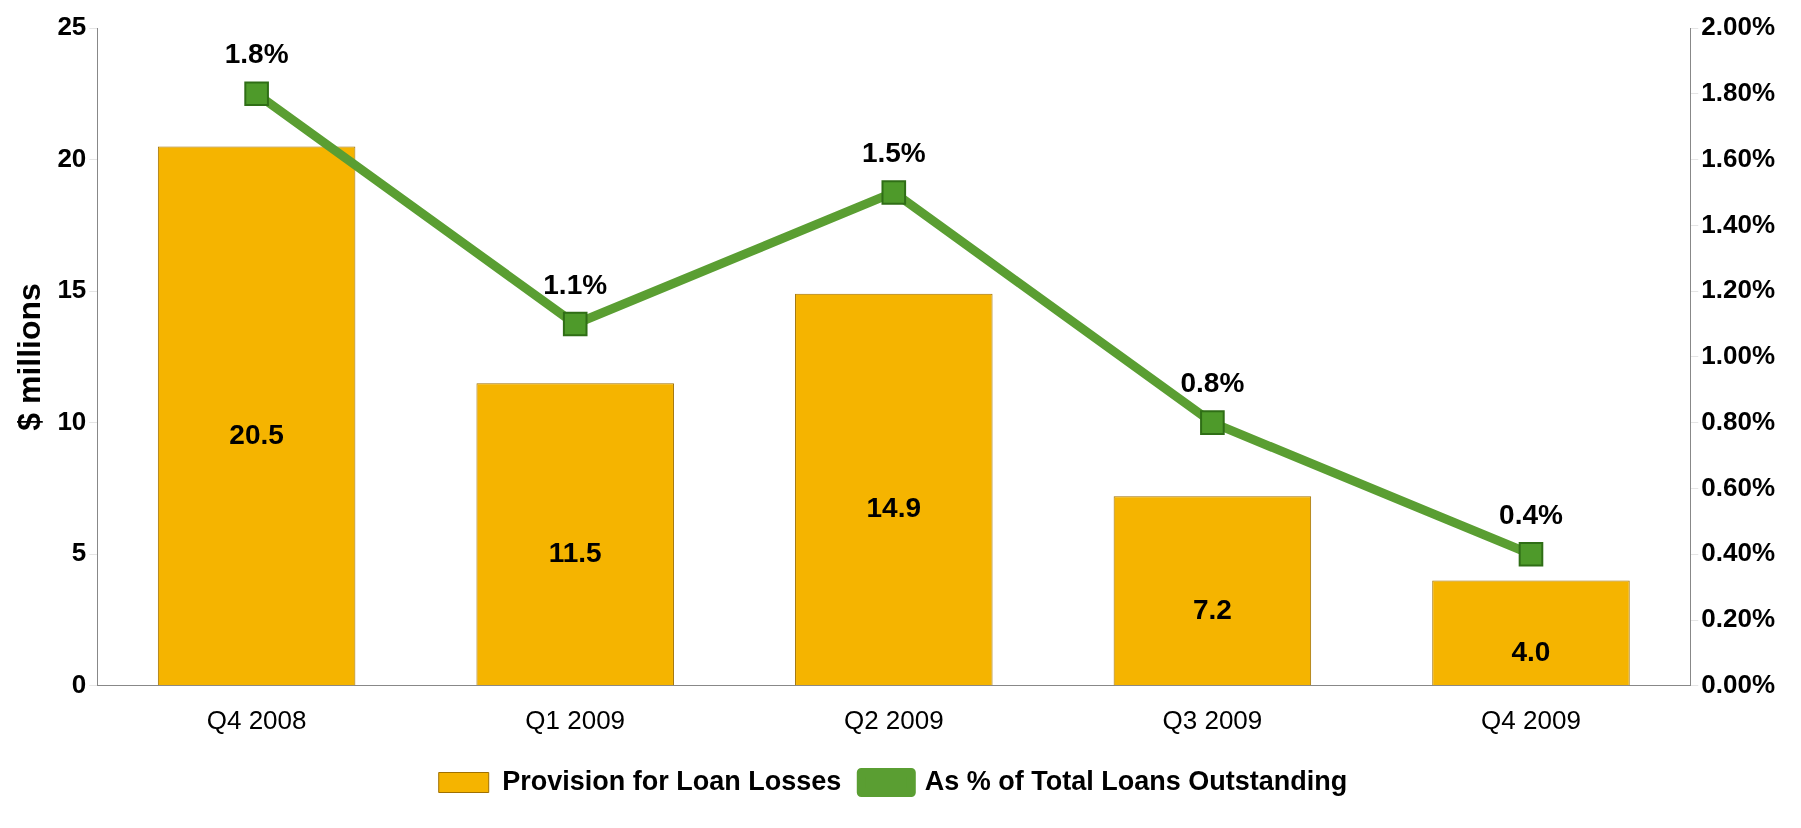  I want to click on y-tick-label: 20, so click(72, 157).